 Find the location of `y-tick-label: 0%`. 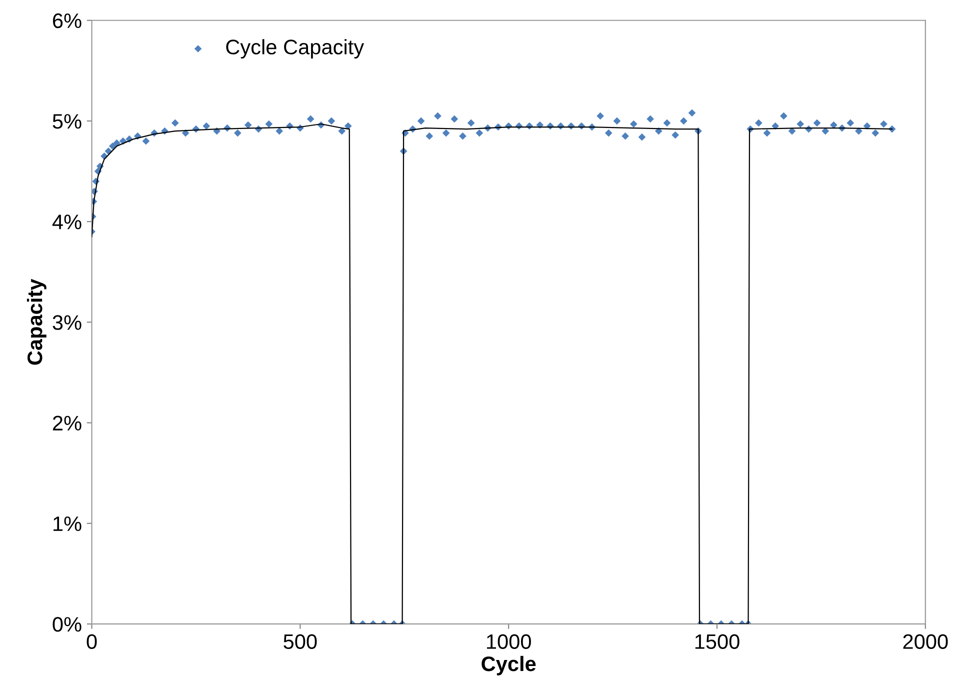

y-tick-label: 0% is located at coordinates (67, 624).